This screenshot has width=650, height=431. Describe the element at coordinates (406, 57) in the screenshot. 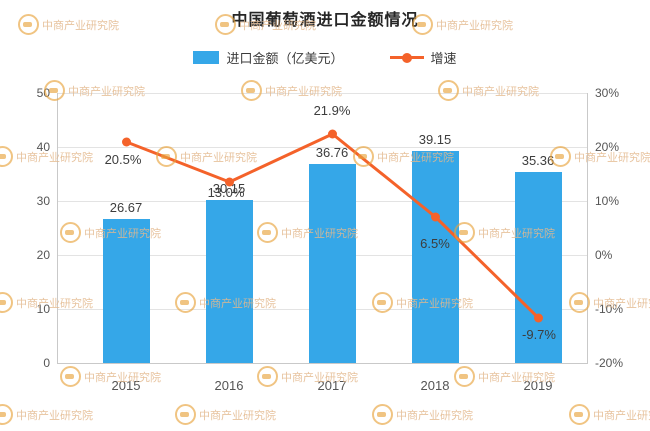

I see `legend-swatch-line-icon` at that location.